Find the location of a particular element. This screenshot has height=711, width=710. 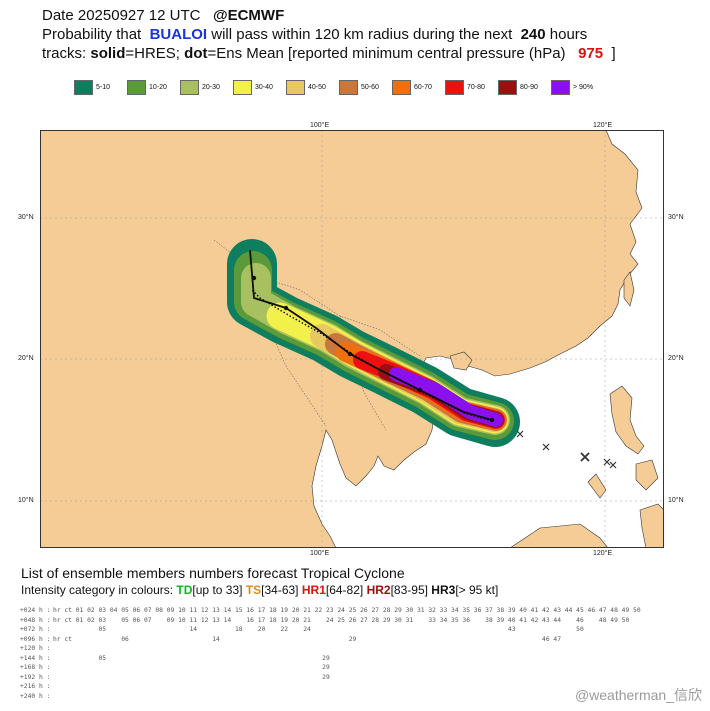

row-label: +192 h : is located at coordinates (35, 677).